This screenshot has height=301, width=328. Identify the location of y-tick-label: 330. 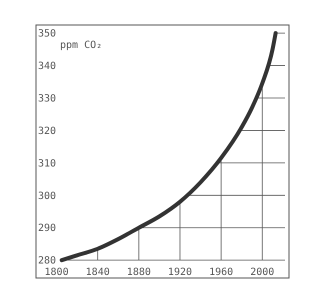
(47, 98).